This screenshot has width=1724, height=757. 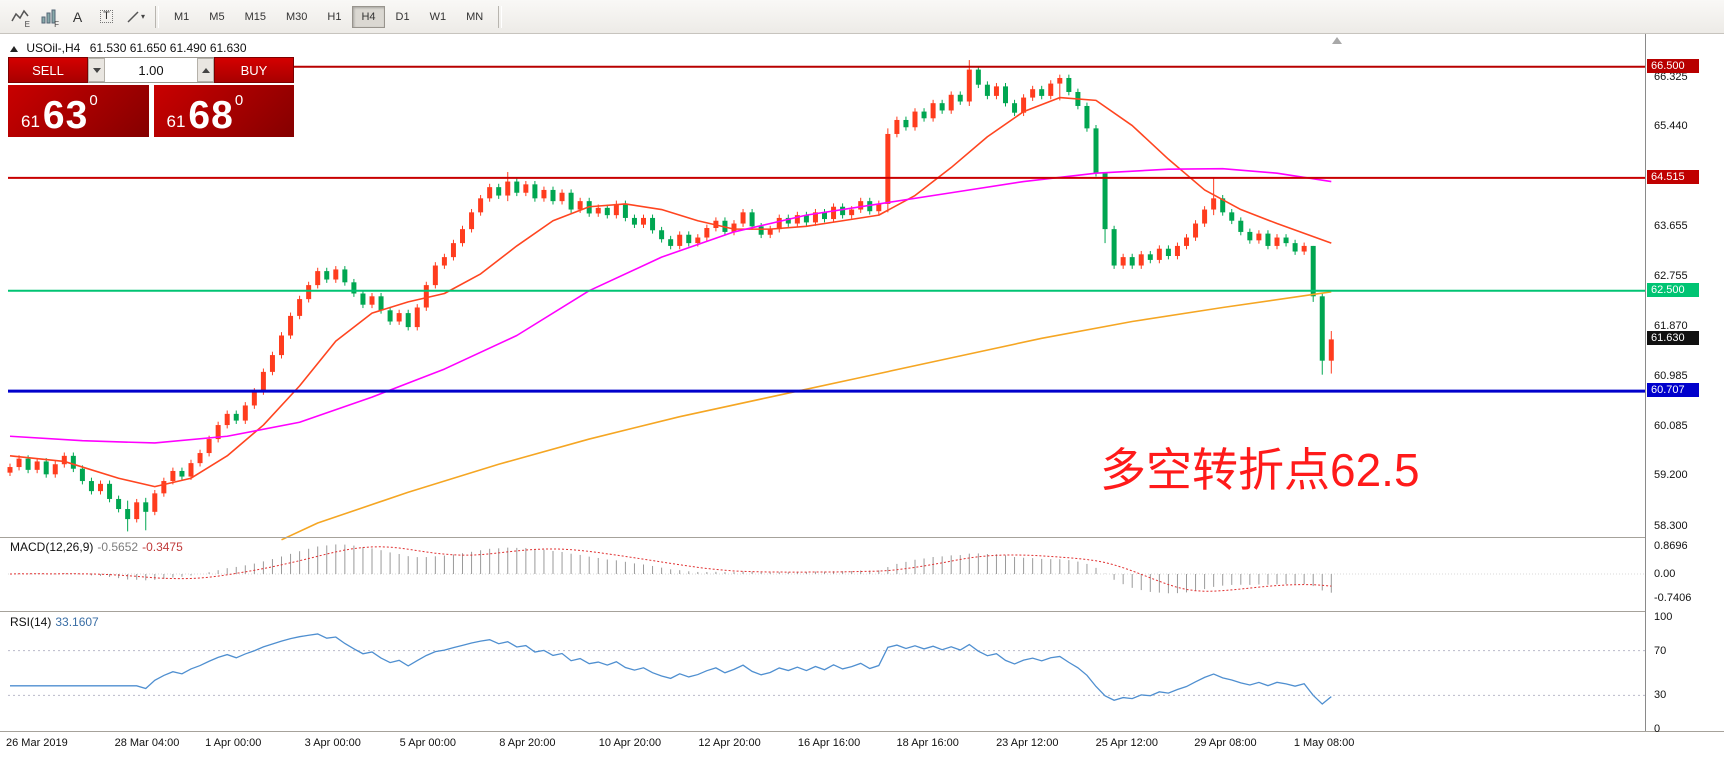 What do you see at coordinates (862, 17) in the screenshot?
I see `top-toolbar: E F A T ▾ M1 M5 M15 M30 H1 H4 D1 W1 MN` at bounding box center [862, 17].